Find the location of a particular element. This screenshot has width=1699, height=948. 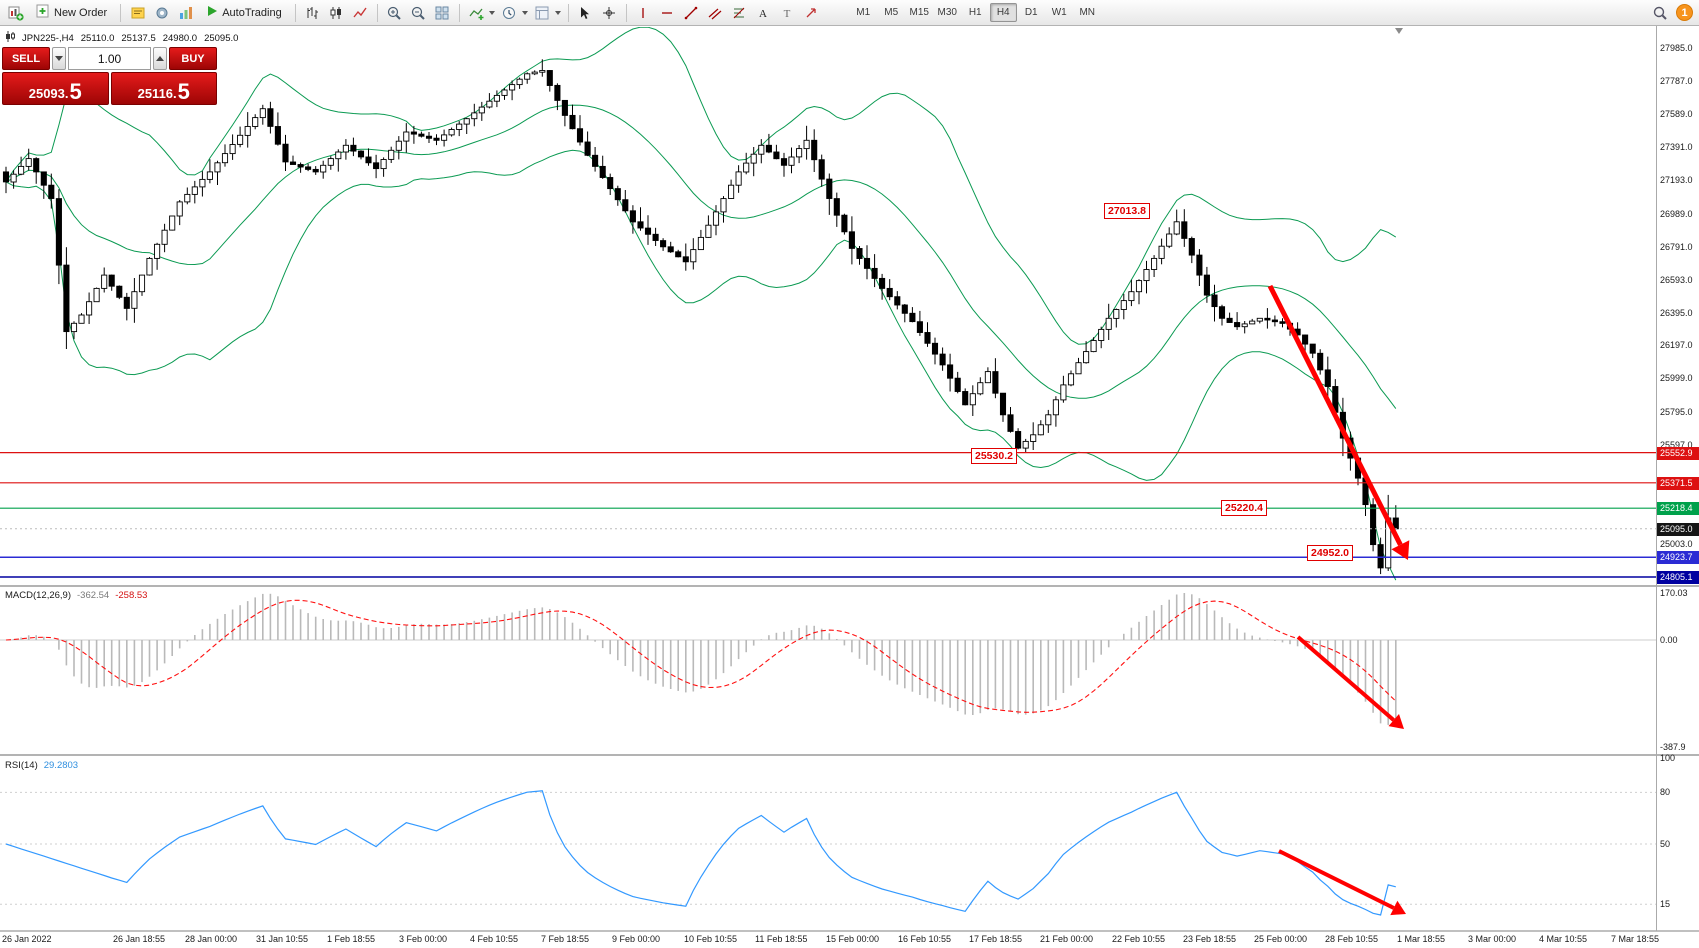

horizontal-line-icon is located at coordinates (667, 12).